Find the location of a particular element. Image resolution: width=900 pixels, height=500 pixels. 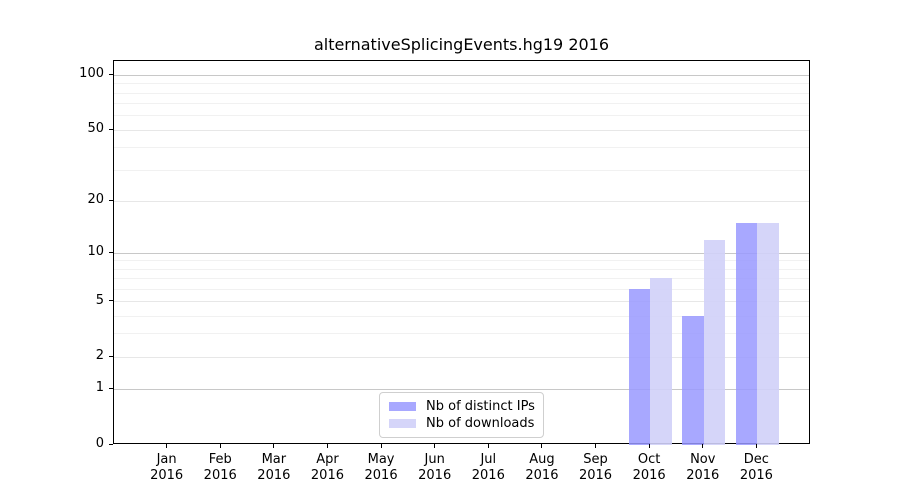

legend-item: Nb of downloads is located at coordinates (461, 423).